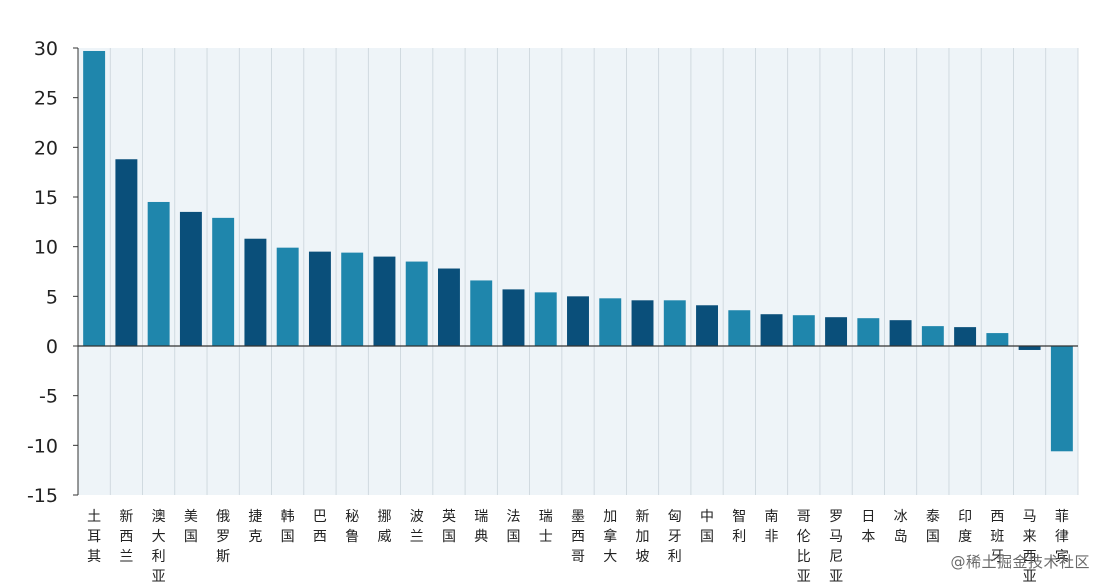  Describe the element at coordinates (46, 99) in the screenshot. I see `y-tick-label: 25` at that location.